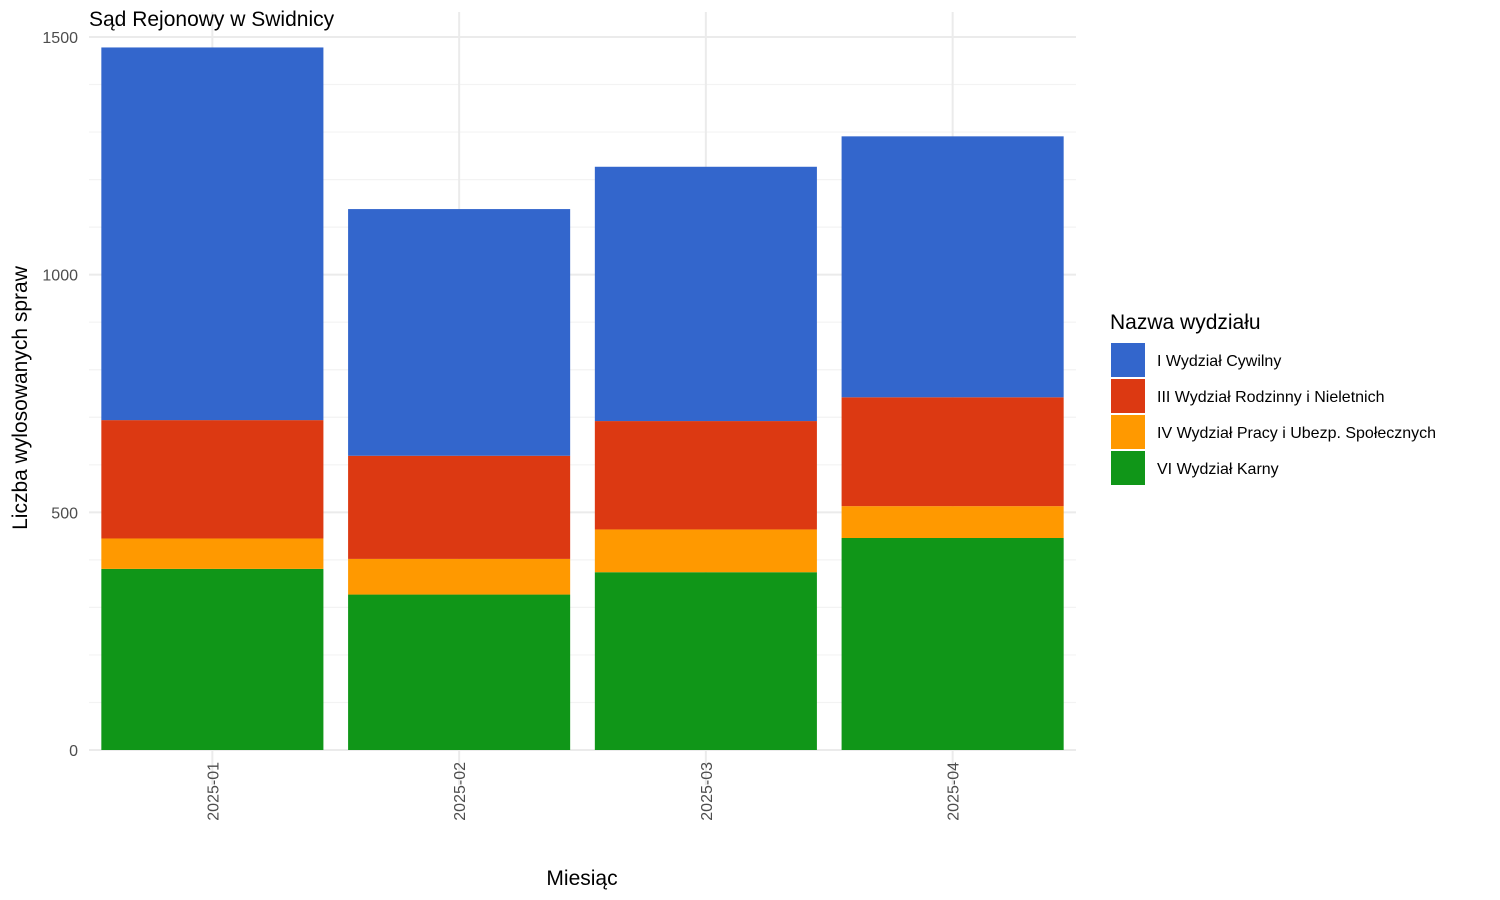 Image resolution: width=1500 pixels, height=900 pixels. Describe the element at coordinates (1296, 433) in the screenshot. I see `legend-label: IV Wydział Pracy i Ubezp. Społecznych` at that location.